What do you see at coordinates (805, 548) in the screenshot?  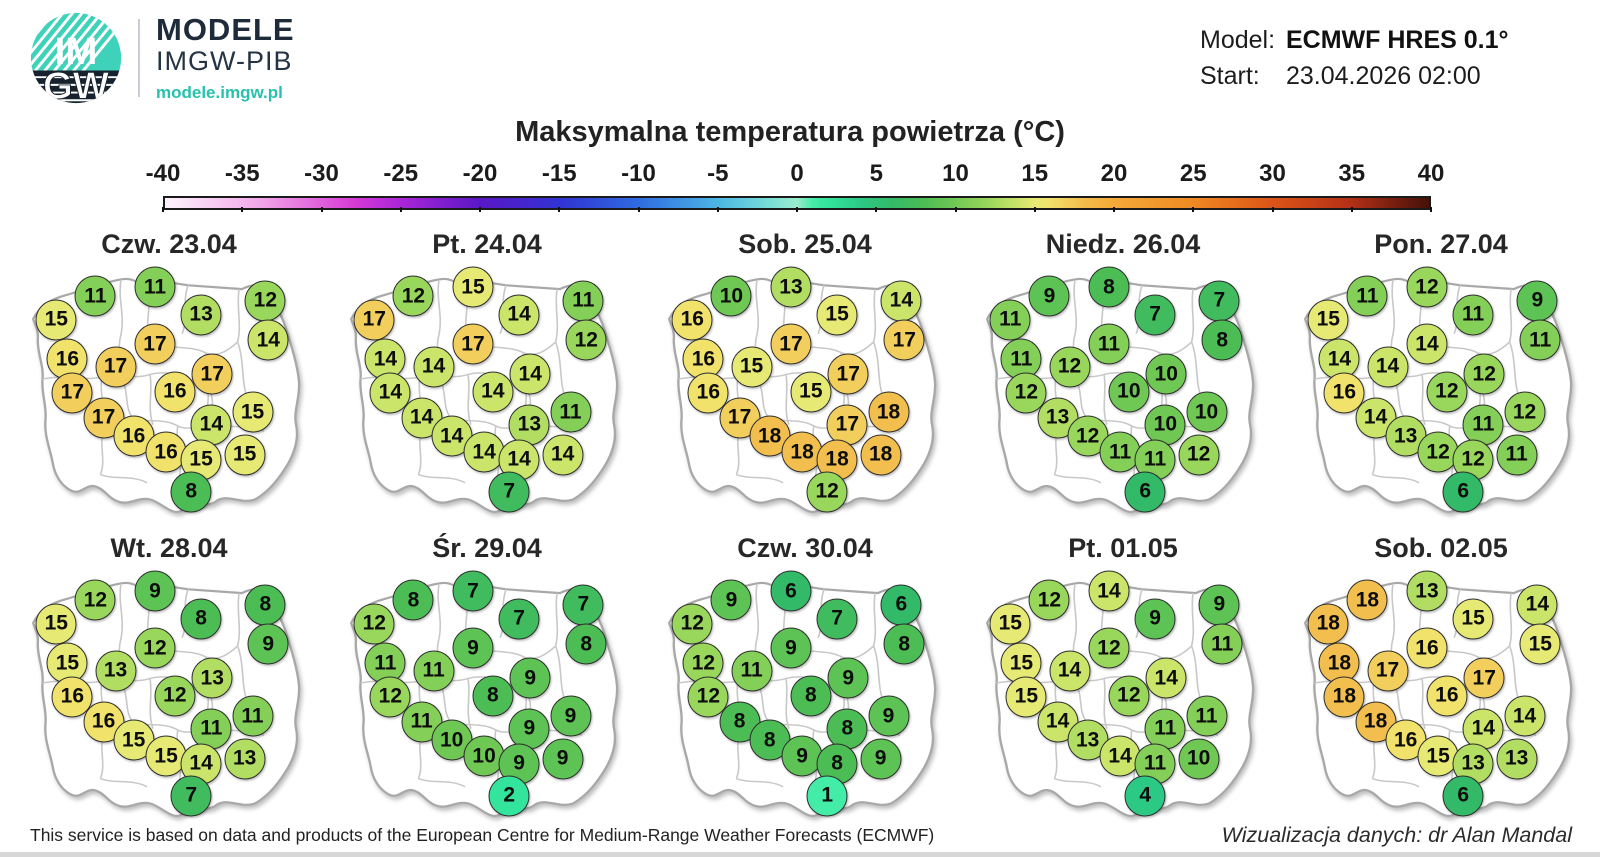 I see `map-title: Czw. 30.04` at bounding box center [805, 548].